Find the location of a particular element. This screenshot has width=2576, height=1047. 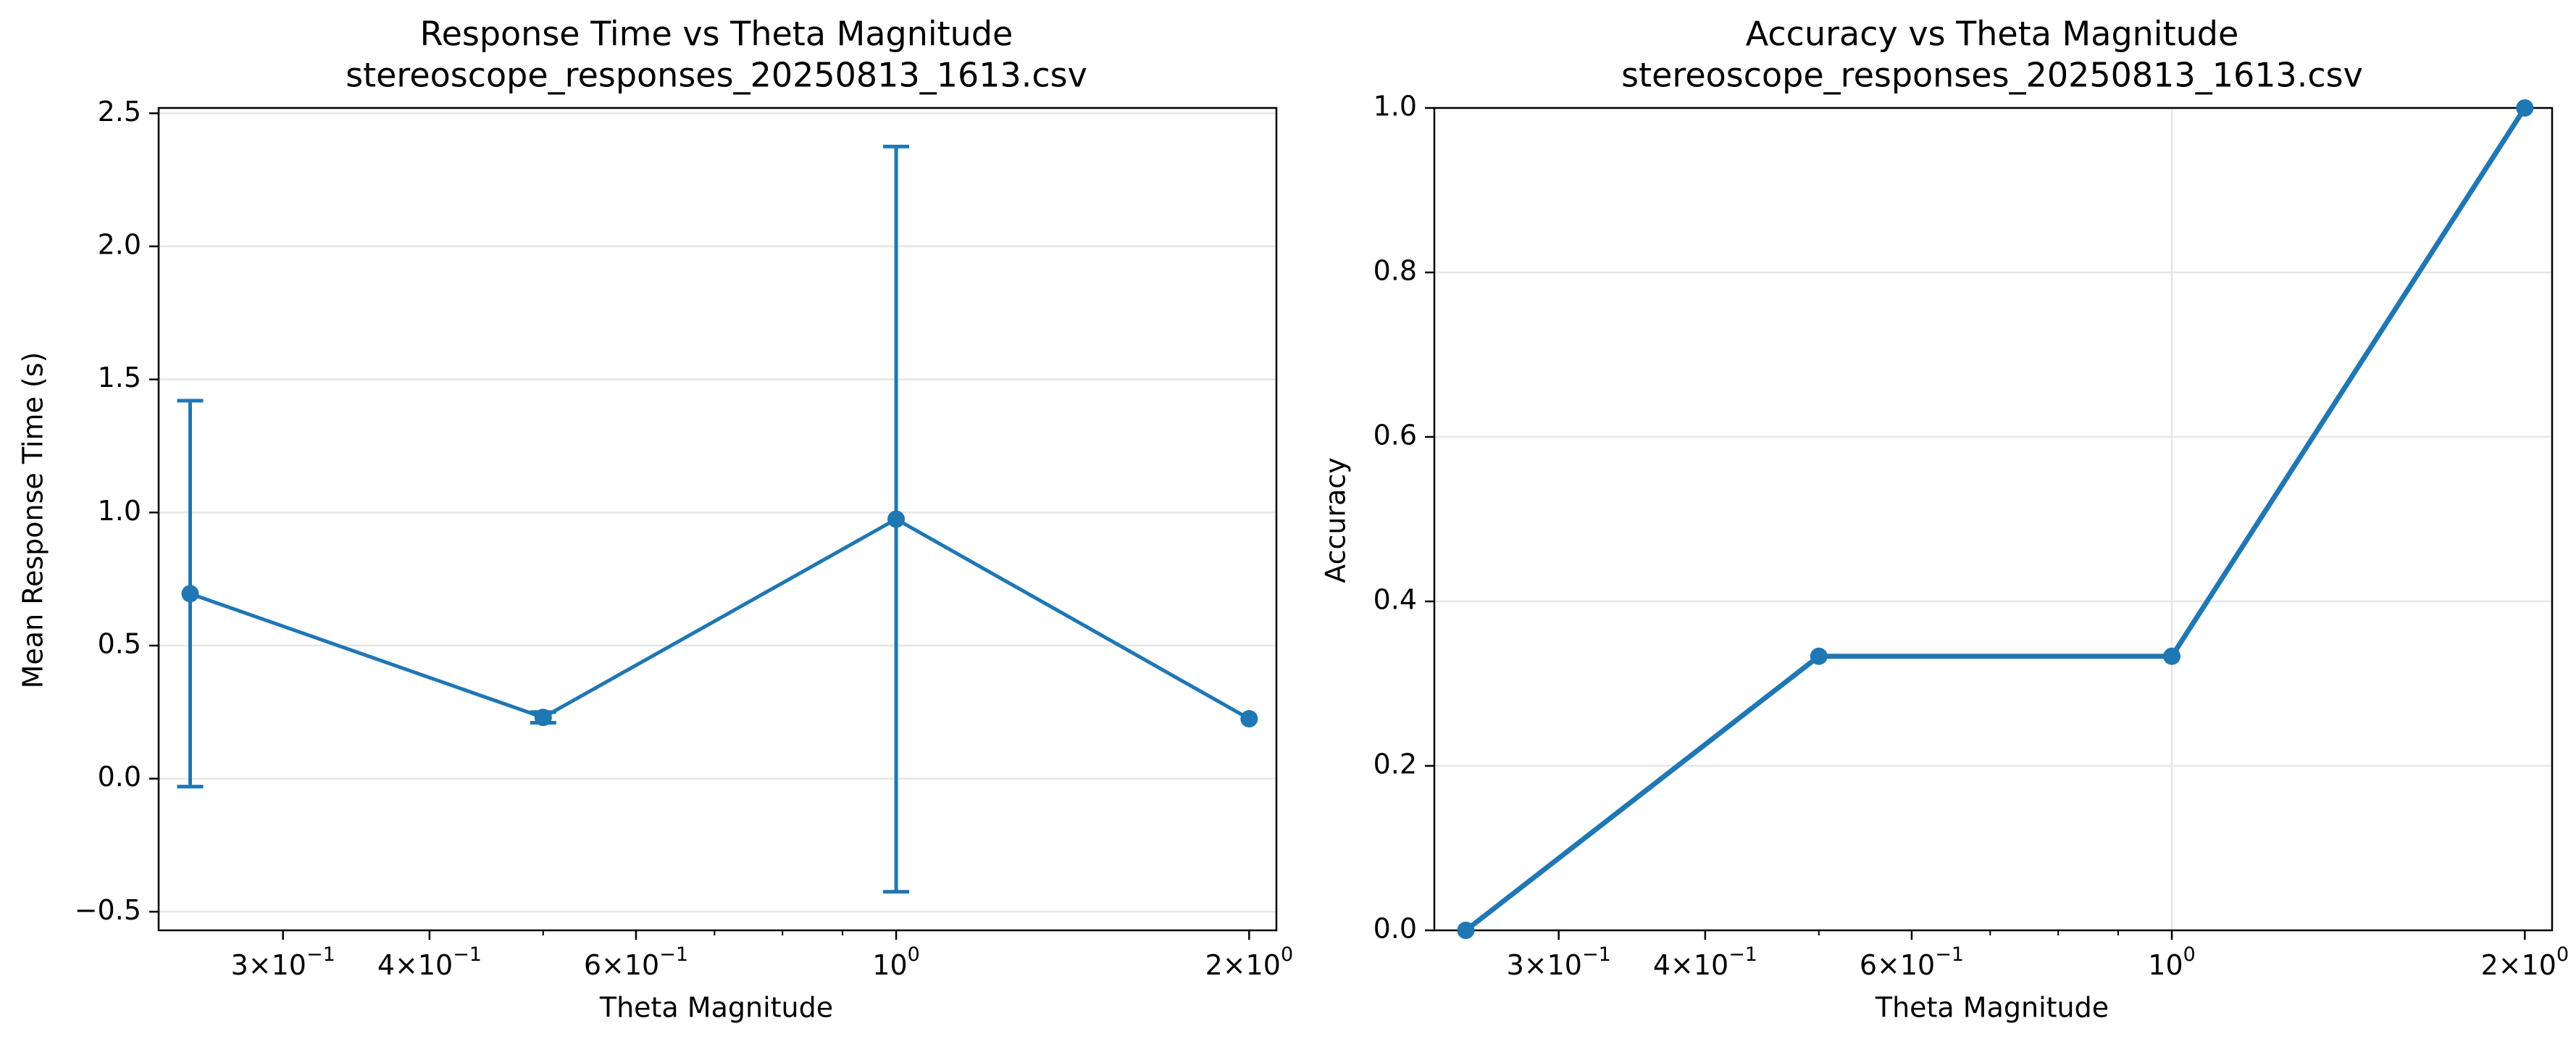

chart-title: Accuracy vs Theta Magnitude is located at coordinates (1992, 34).